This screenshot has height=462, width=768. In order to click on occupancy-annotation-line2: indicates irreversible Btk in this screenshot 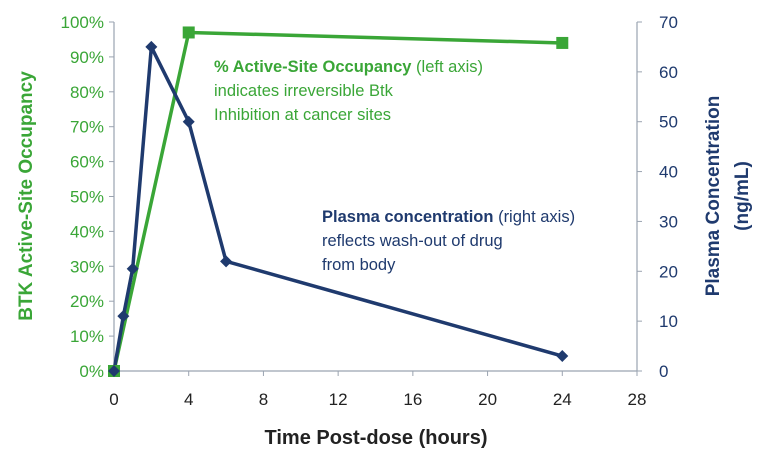, I will do `click(303, 91)`.